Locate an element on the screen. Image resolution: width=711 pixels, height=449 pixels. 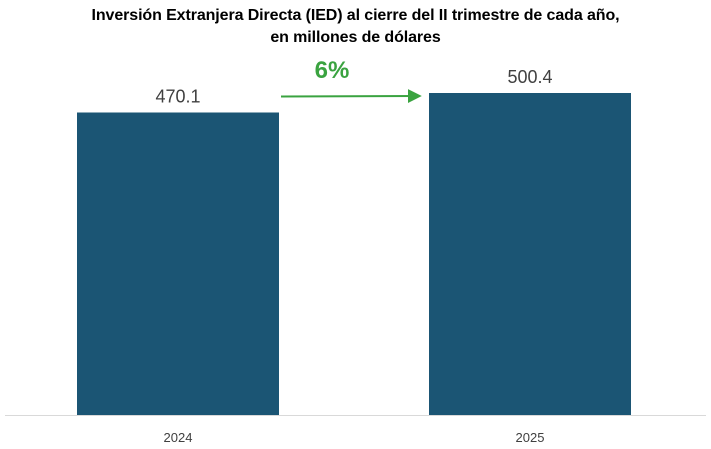
growth-percentage-label: 6% is located at coordinates (332, 70).